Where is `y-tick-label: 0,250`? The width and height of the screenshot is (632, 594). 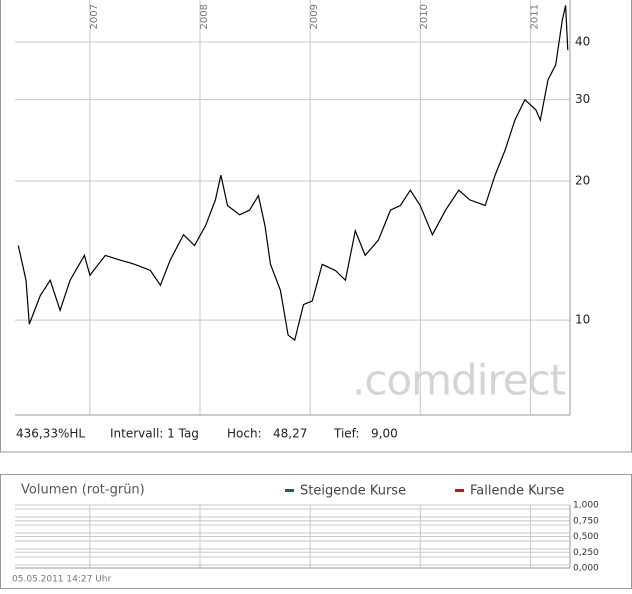
y-tick-label: 0,250 is located at coordinates (586, 553).